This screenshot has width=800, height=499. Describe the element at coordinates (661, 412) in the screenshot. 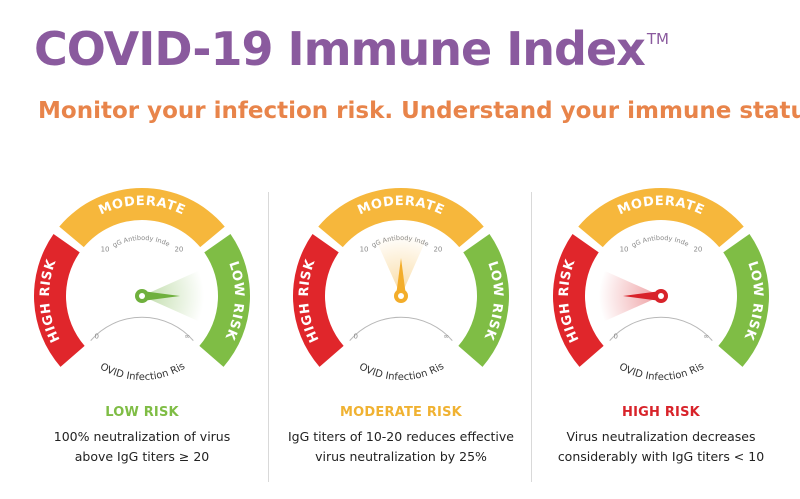

I see `panel-risk-label: HIGH RISK` at that location.